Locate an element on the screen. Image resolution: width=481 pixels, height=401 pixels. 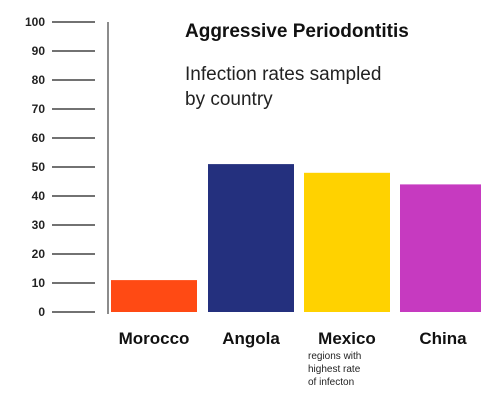
y-tick-label: 70 is located at coordinates (39, 109).